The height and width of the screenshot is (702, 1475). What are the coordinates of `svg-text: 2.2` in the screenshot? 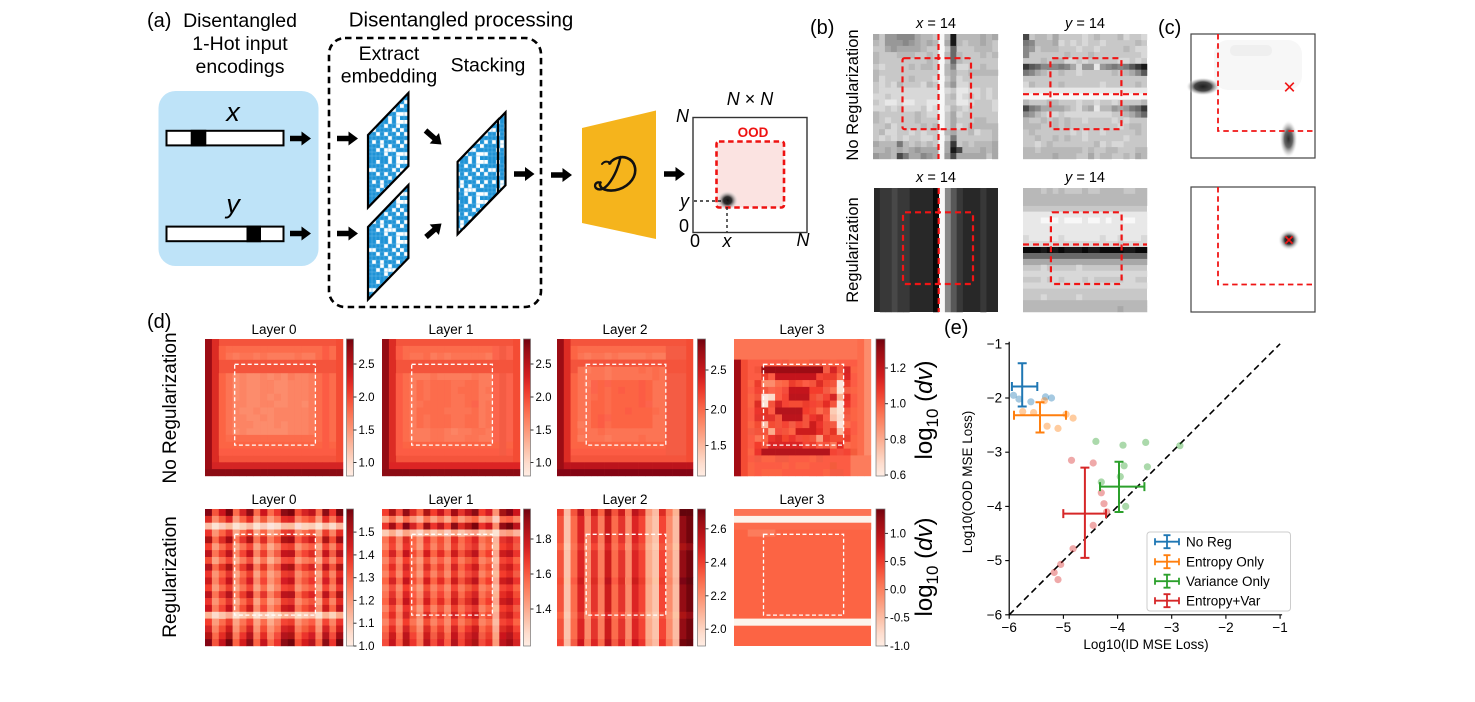 It's located at (719, 597).